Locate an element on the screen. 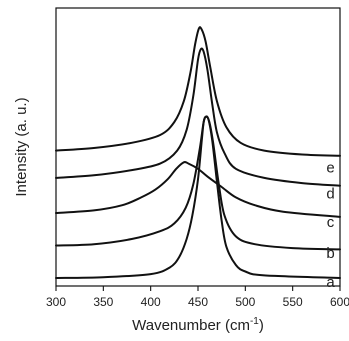 The height and width of the screenshot is (341, 349). x-axis-label-close: ) is located at coordinates (261, 325).